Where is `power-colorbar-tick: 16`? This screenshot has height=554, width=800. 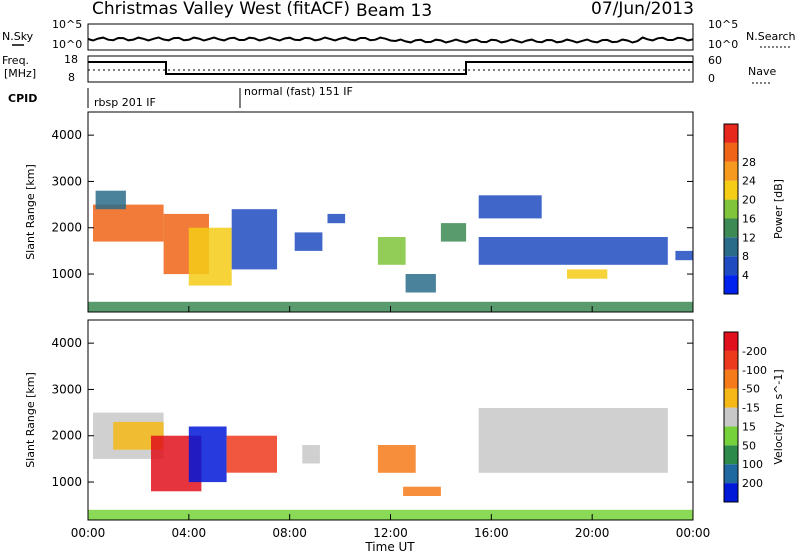
power-colorbar-tick: 16 is located at coordinates (749, 218).